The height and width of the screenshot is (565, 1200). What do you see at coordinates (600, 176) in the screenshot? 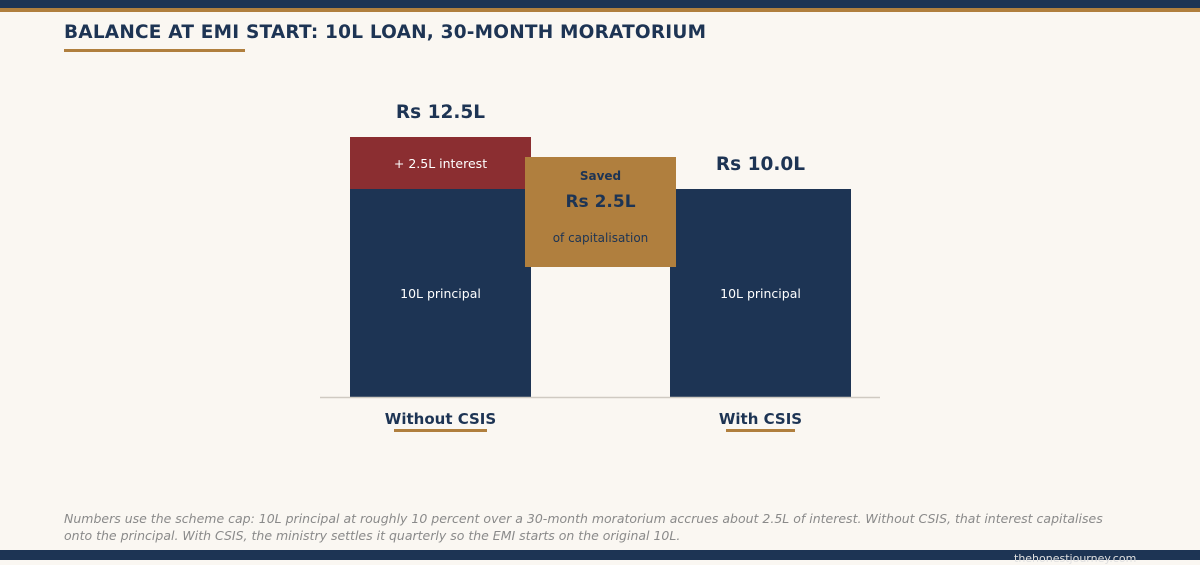
I see `callout-heading: Saved` at bounding box center [600, 176].